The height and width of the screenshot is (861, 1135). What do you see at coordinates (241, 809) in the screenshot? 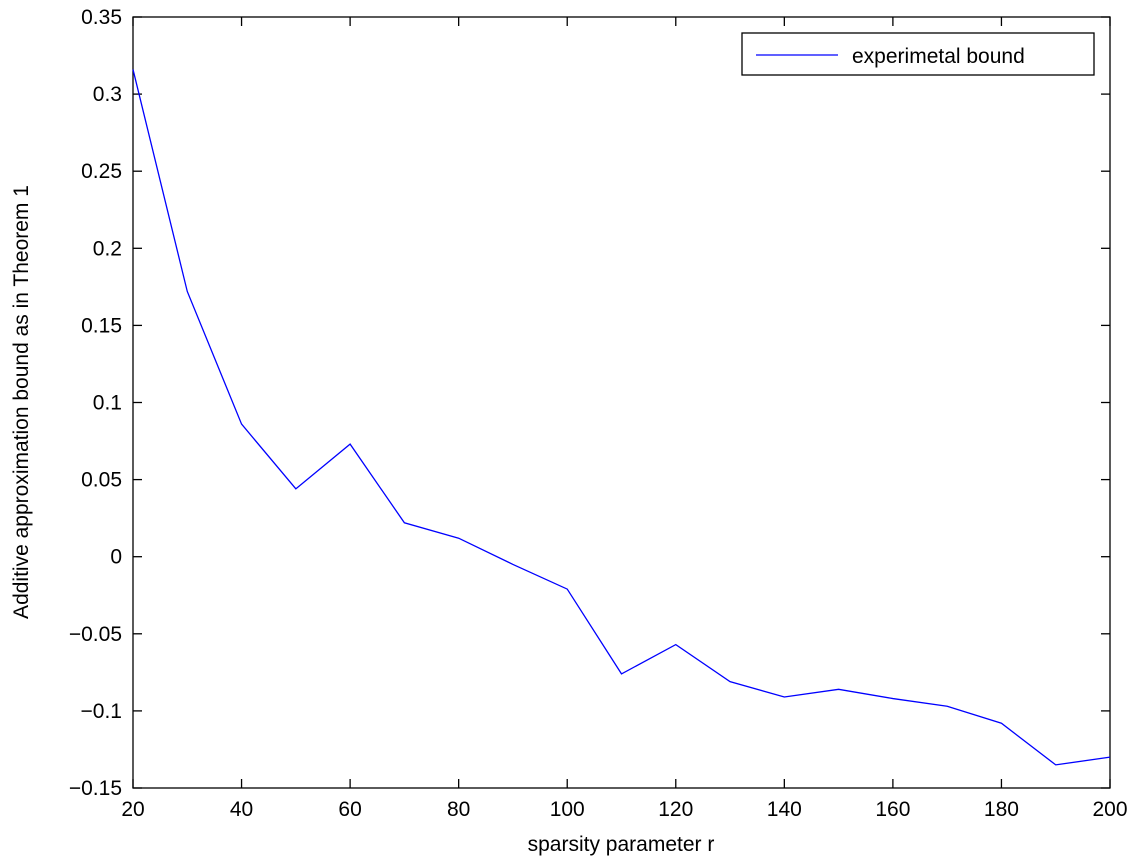
I see `x-tick-label: 40` at bounding box center [241, 809].